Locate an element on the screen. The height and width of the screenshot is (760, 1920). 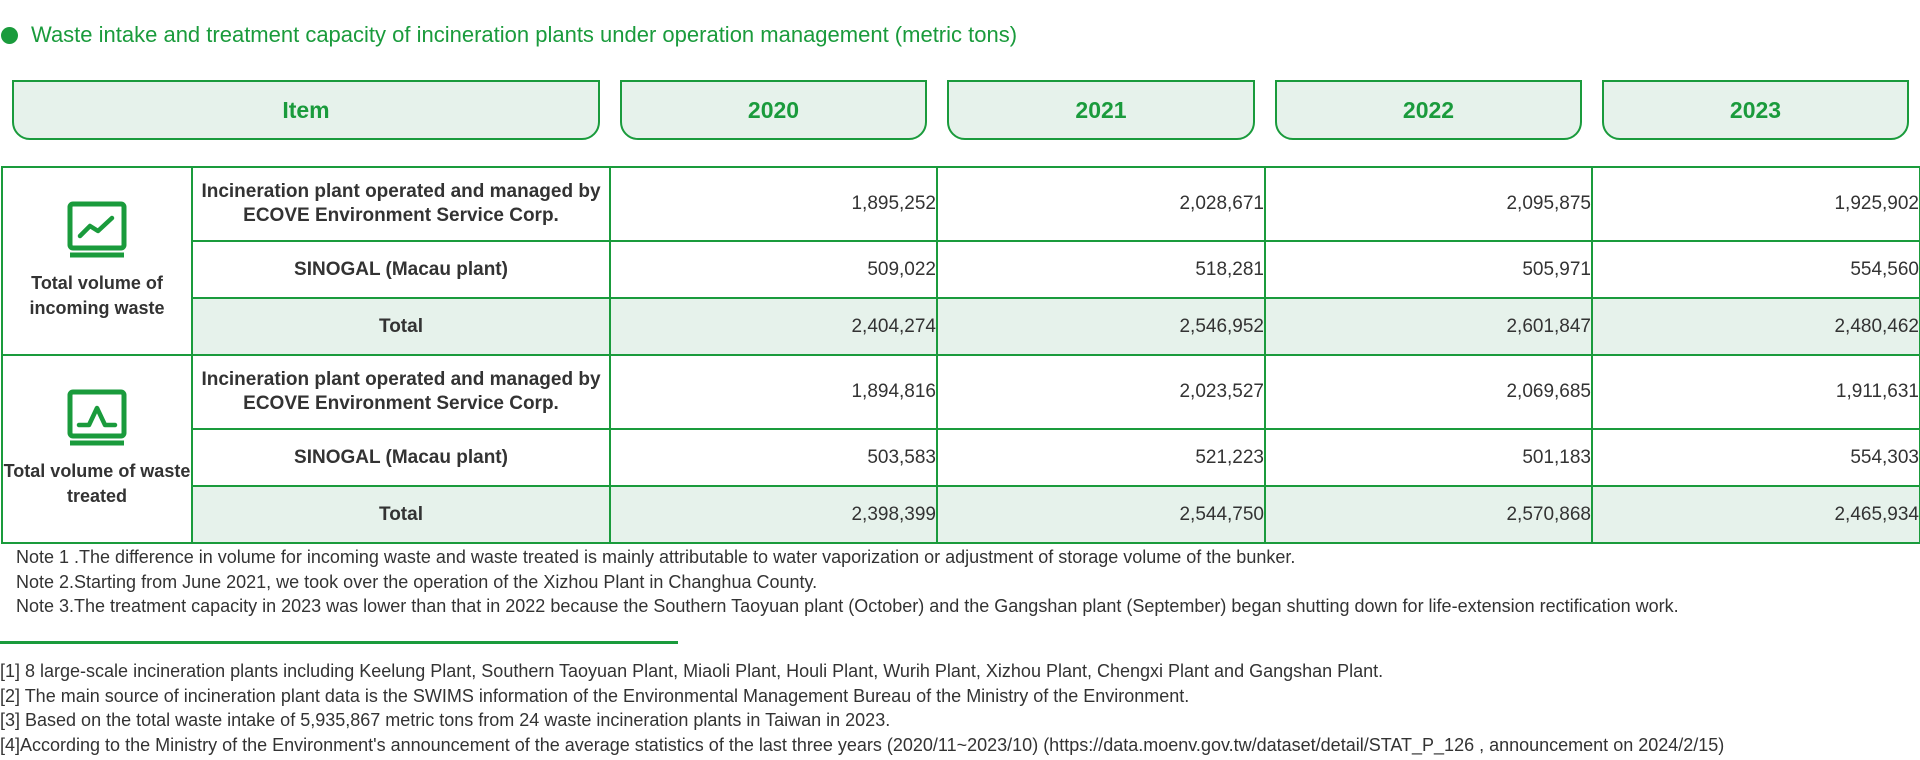
header-year-2020: 2020 is located at coordinates (773, 110).